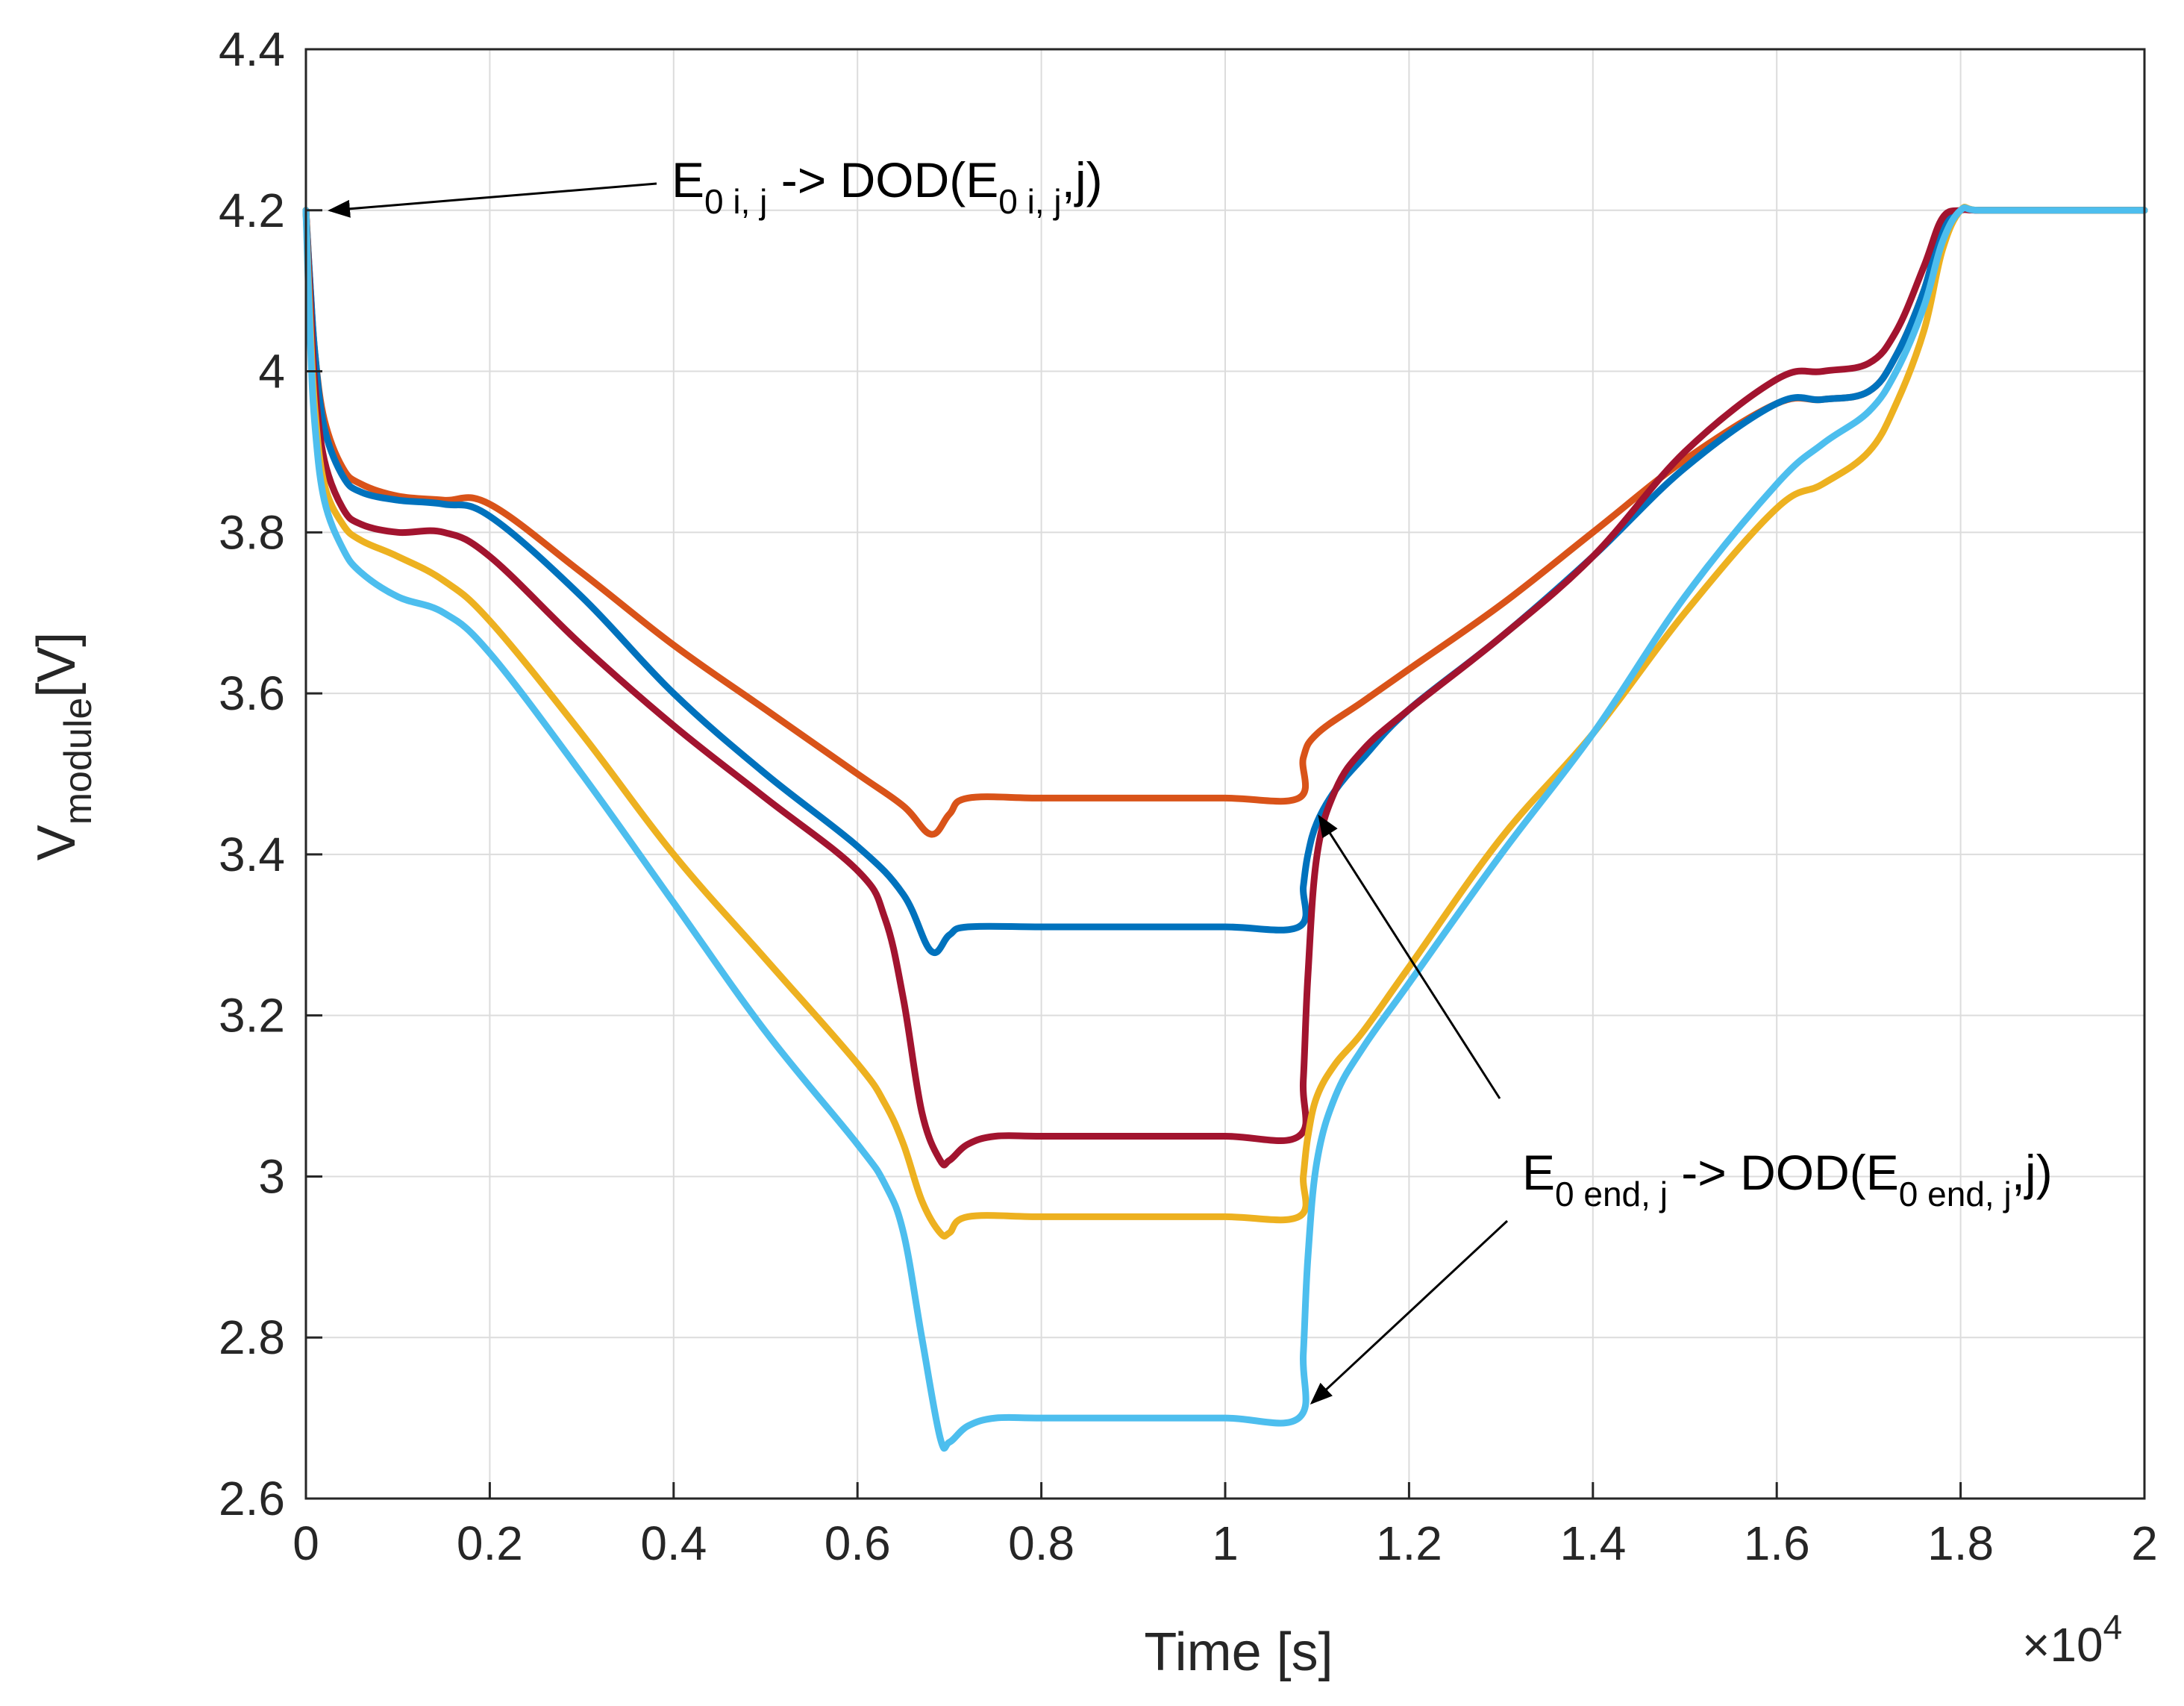 The width and height of the screenshot is (2184, 1706). I want to click on y-axis-label: Vmodule[V], so click(63, 746).